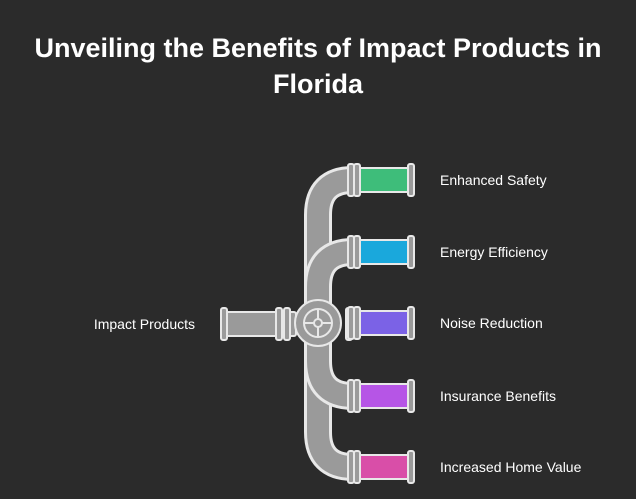  Describe the element at coordinates (493, 180) in the screenshot. I see `benefit-label-1: Enhanced Safety` at that location.